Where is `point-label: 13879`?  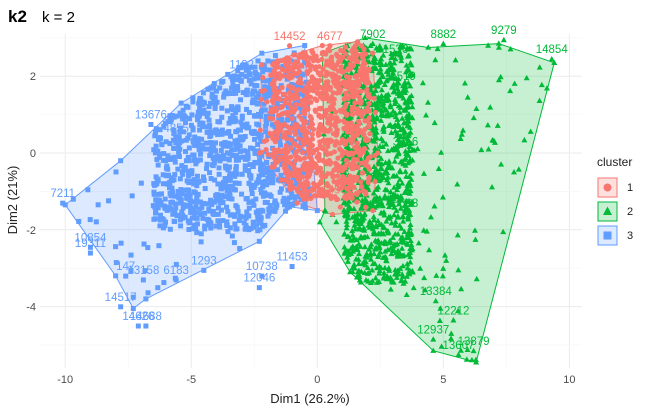
point-label: 13879 is located at coordinates (474, 342).